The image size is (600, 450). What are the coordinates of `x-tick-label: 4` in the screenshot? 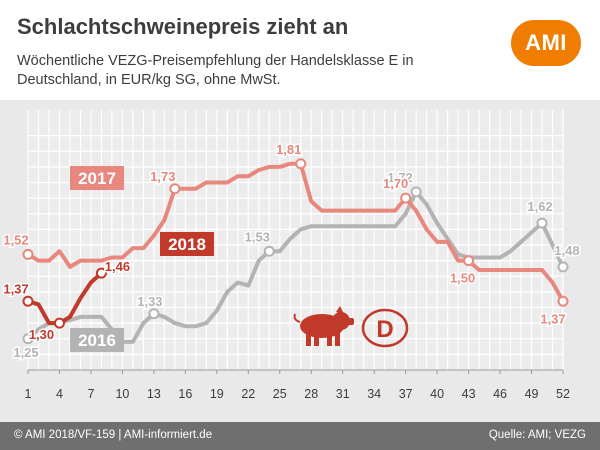 It's located at (59, 394).